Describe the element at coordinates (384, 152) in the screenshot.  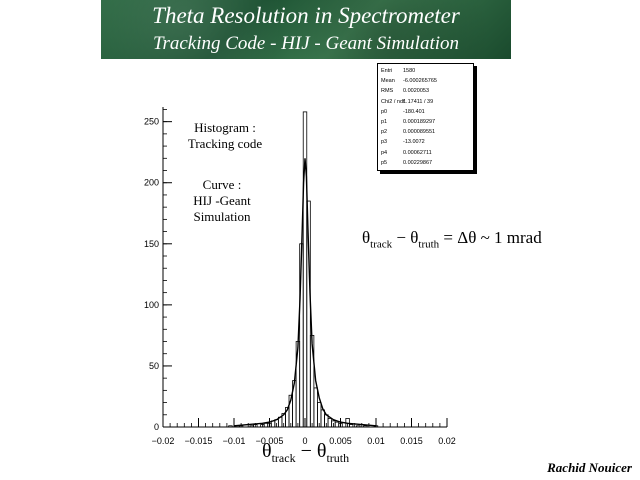
I see `stats-key: p4` at that location.